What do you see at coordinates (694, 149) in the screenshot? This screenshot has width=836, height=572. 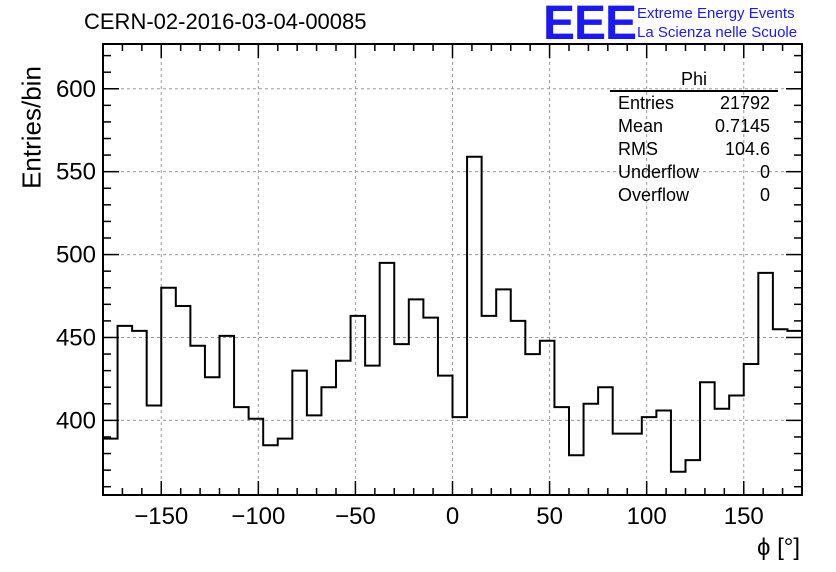 I see `stats-row-rms: RMS 104.6` at bounding box center [694, 149].